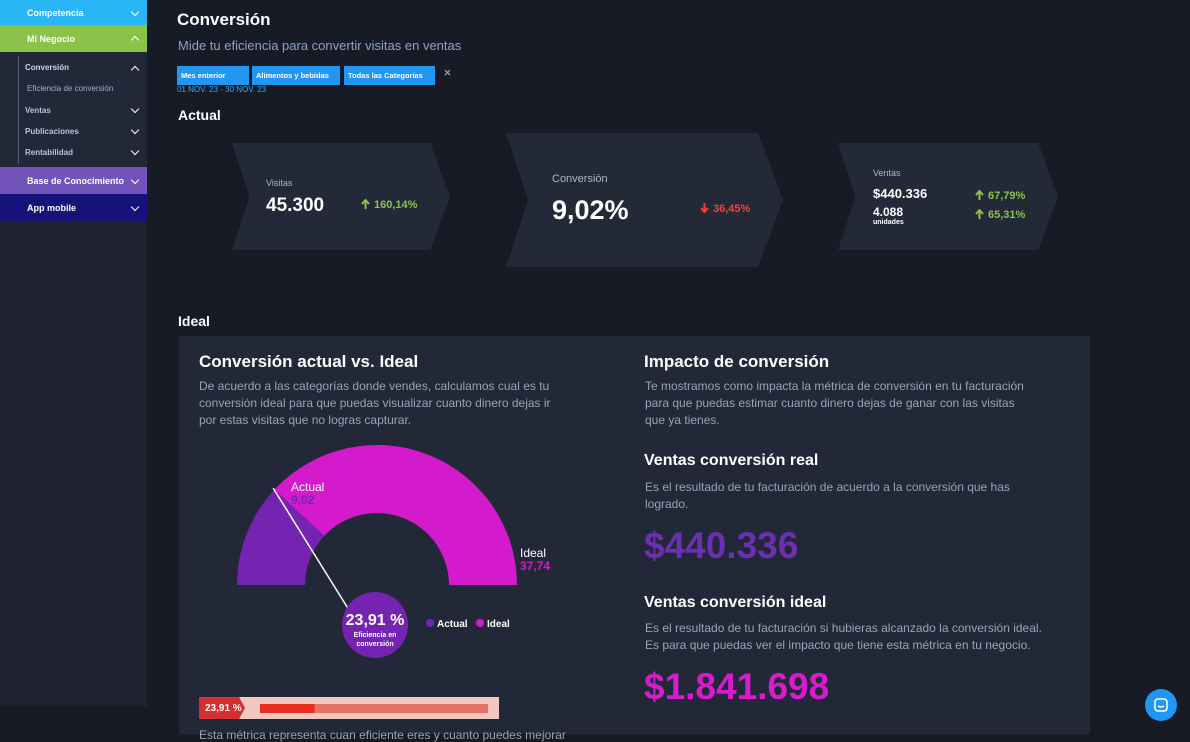  Describe the element at coordinates (375, 640) in the screenshot. I see `efficiency-caption: Eficiencia en conversión` at that location.